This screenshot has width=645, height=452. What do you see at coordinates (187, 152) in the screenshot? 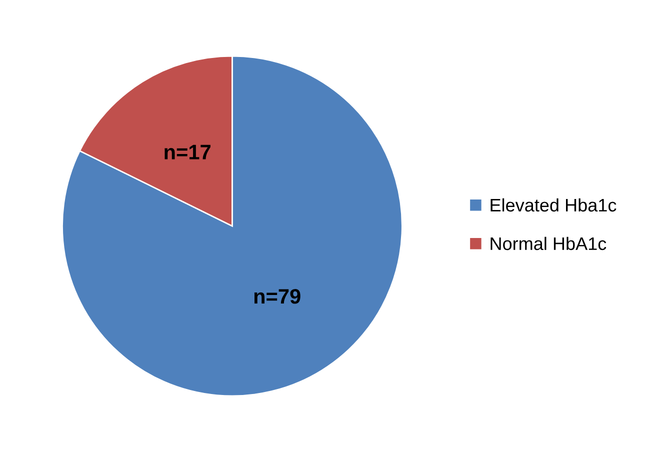
I see `data-label: n=17` at bounding box center [187, 152].